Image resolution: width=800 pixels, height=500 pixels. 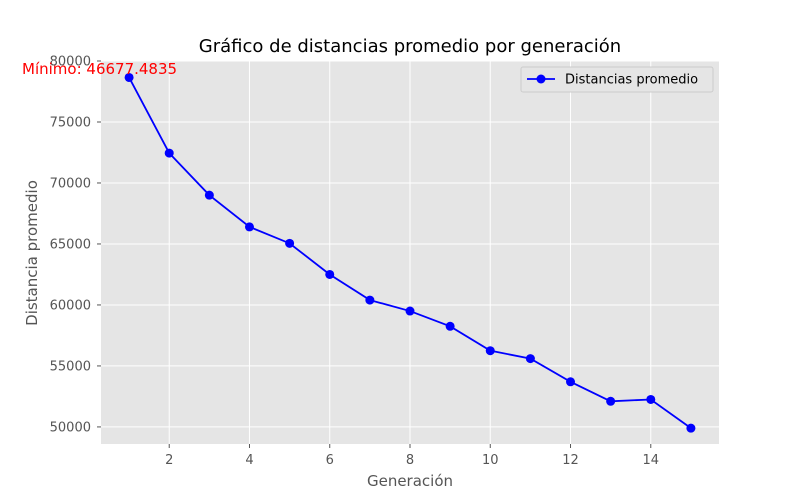 What do you see at coordinates (631, 80) in the screenshot?
I see `legend-label: Distancias promedio` at bounding box center [631, 80].